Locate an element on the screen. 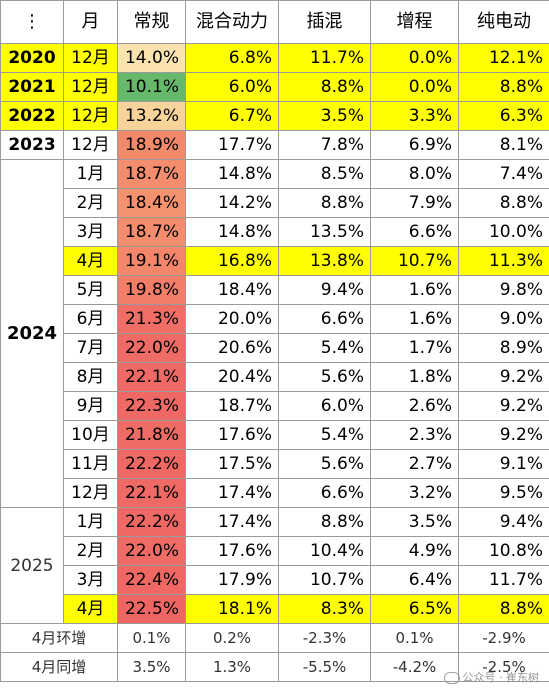 The height and width of the screenshot is (689, 549). regular-share-cell: 13.2% is located at coordinates (152, 116).